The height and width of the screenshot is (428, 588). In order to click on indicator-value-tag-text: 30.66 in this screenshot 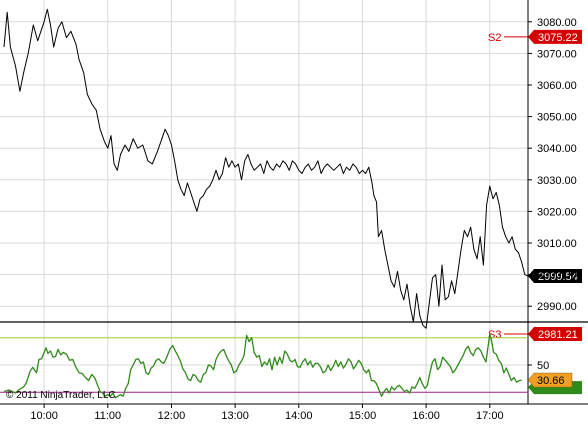, I will do `click(551, 381)`.